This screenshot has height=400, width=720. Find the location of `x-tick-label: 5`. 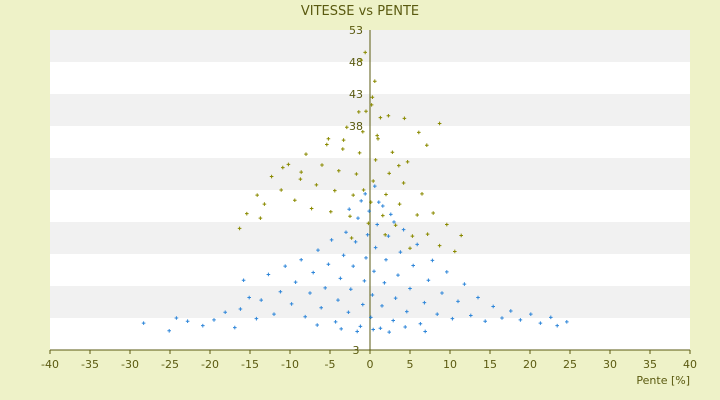

x-tick-label: 5 is located at coordinates (410, 364).